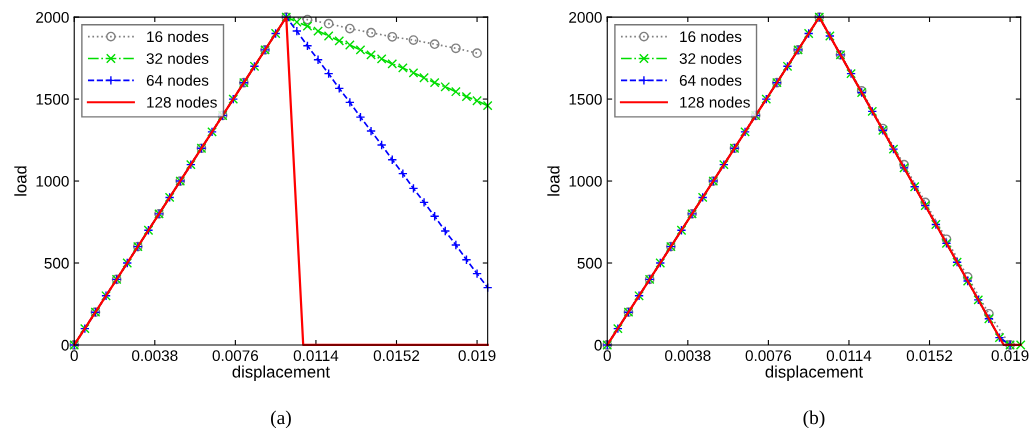 The height and width of the screenshot is (428, 1031). Describe the element at coordinates (281, 419) in the screenshot. I see `text: (a)` at that location.